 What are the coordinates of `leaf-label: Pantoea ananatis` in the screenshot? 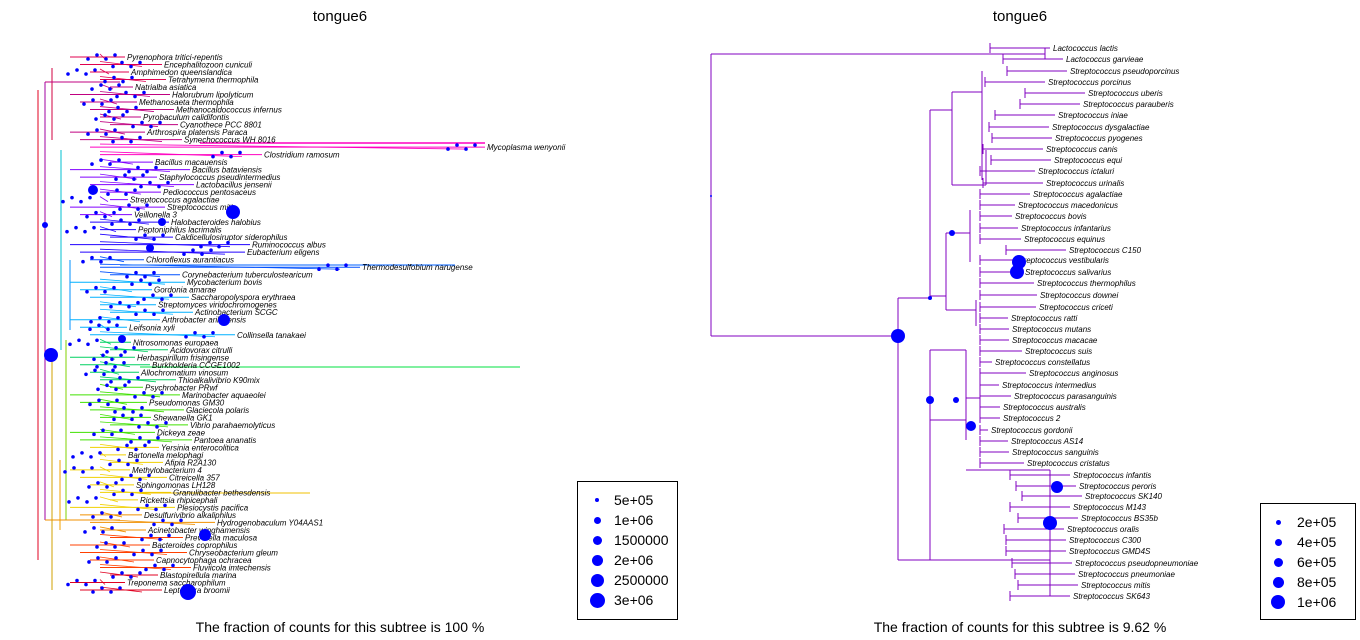 It's located at (225, 440).